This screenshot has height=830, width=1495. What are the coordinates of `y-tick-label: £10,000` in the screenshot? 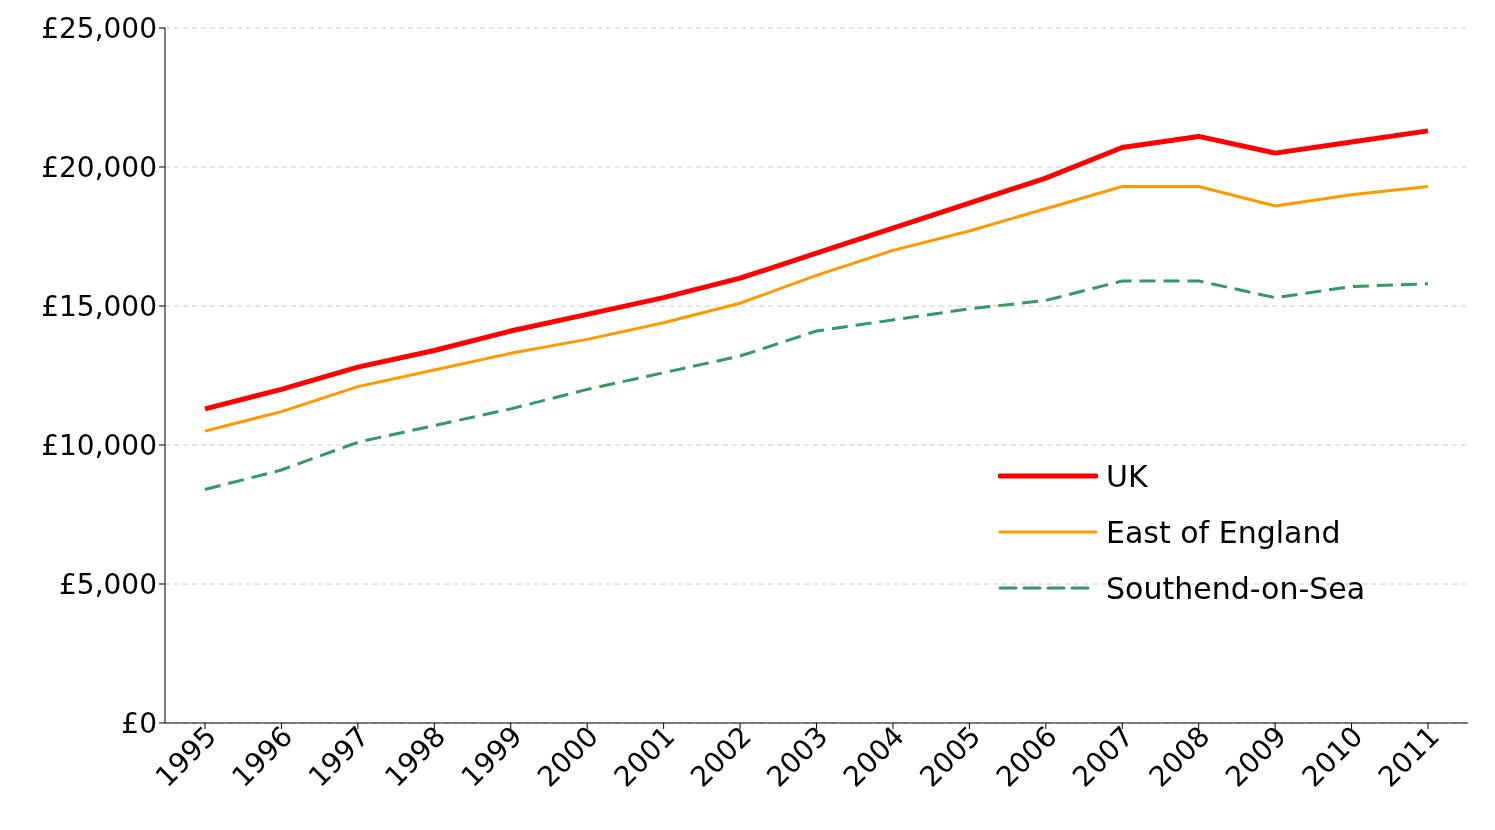 It's located at (99, 445).